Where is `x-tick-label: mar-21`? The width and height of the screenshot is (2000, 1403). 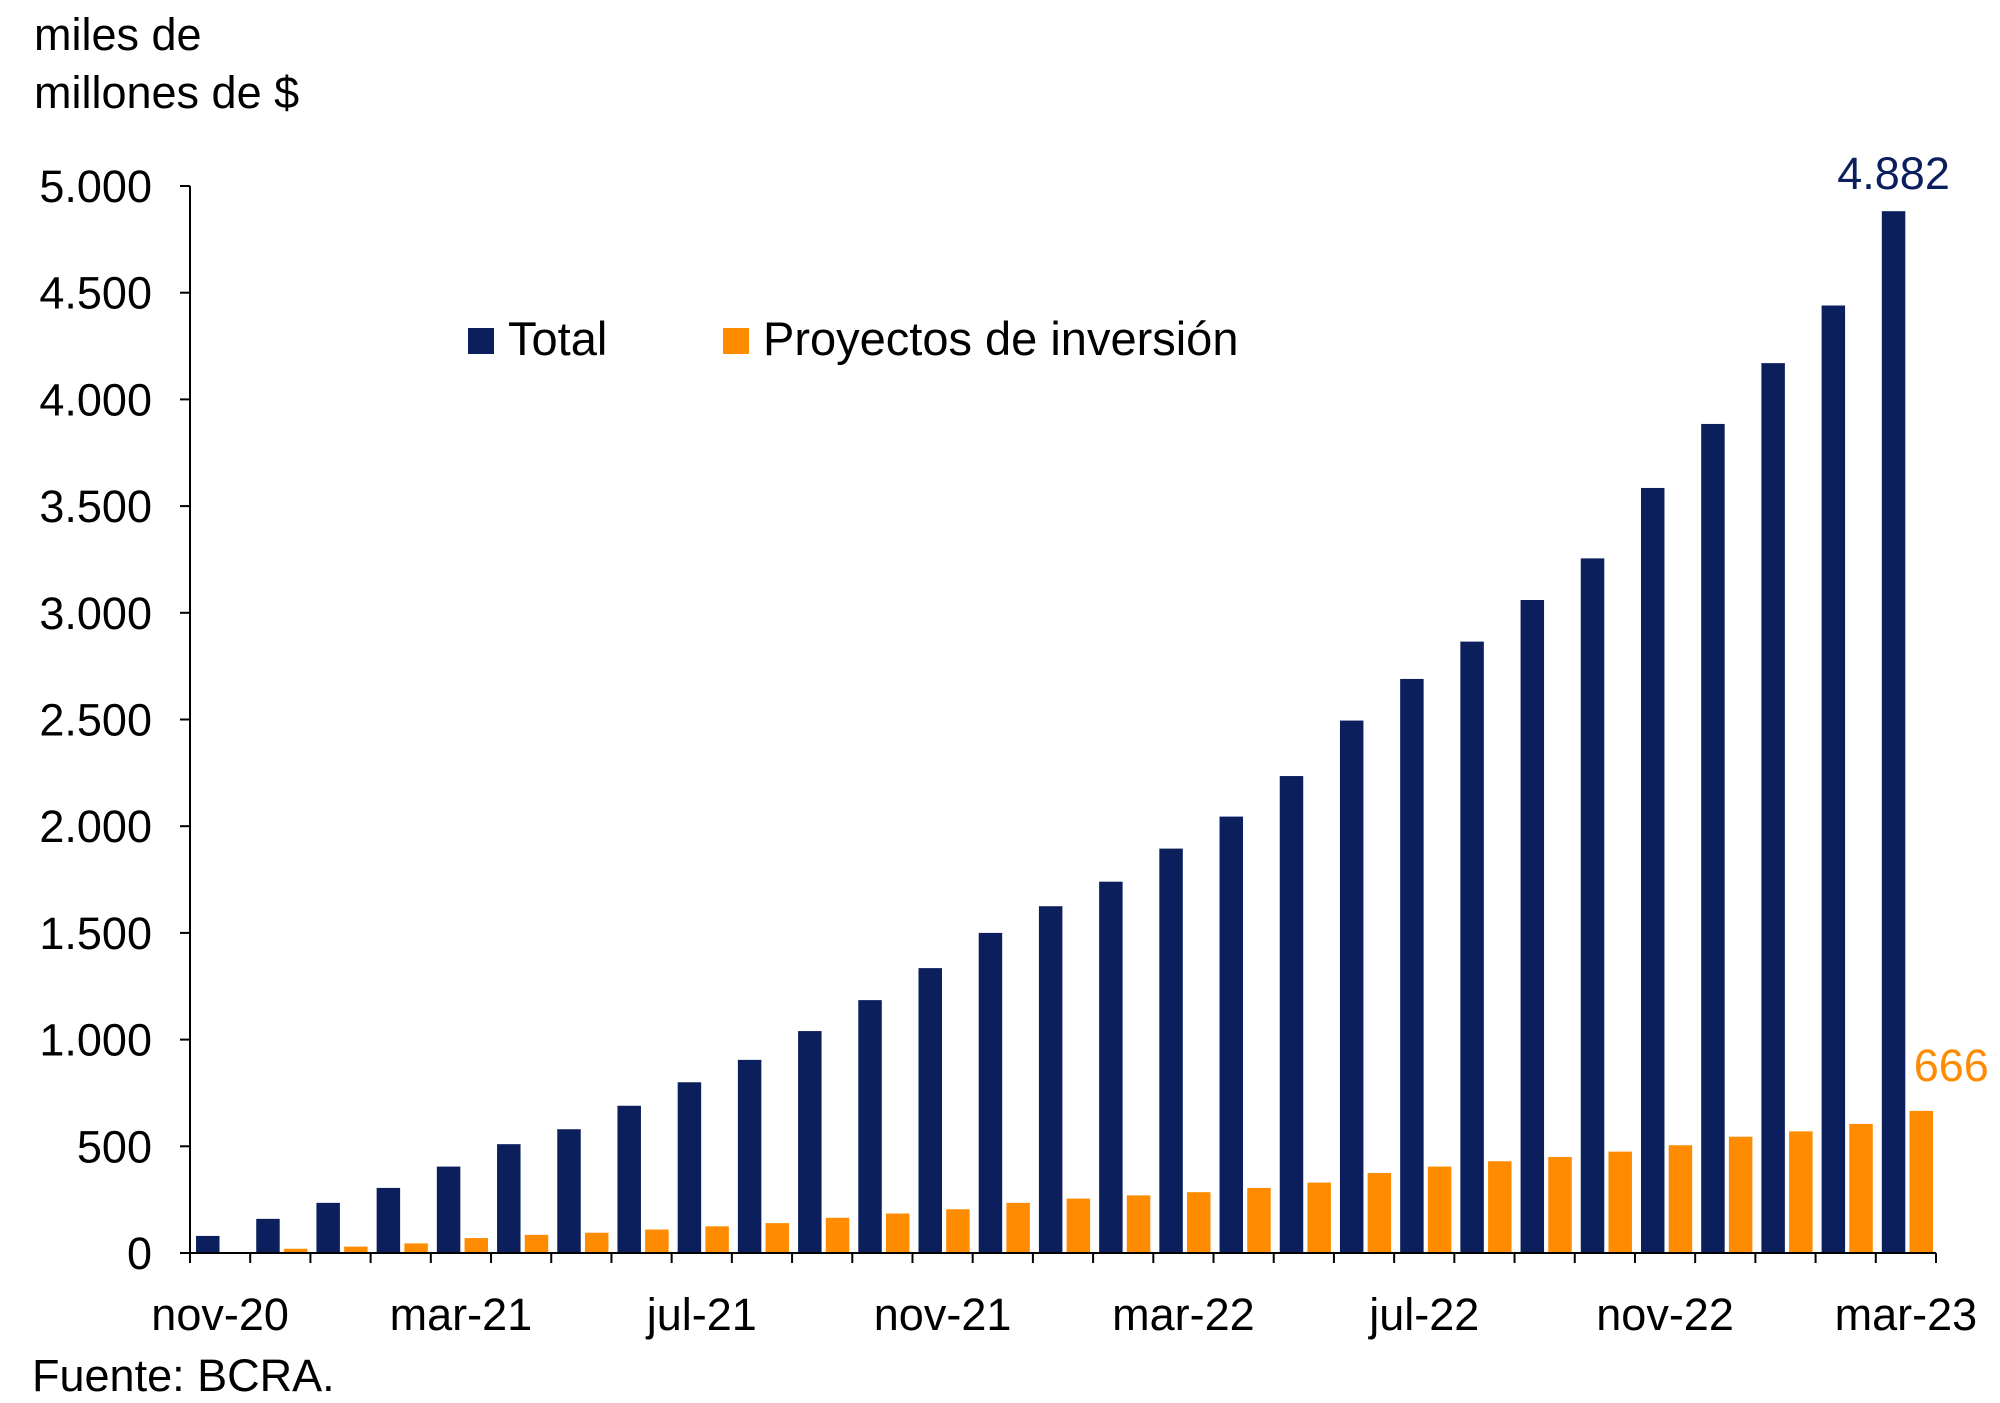 x-tick-label: mar-21 is located at coordinates (461, 1314).